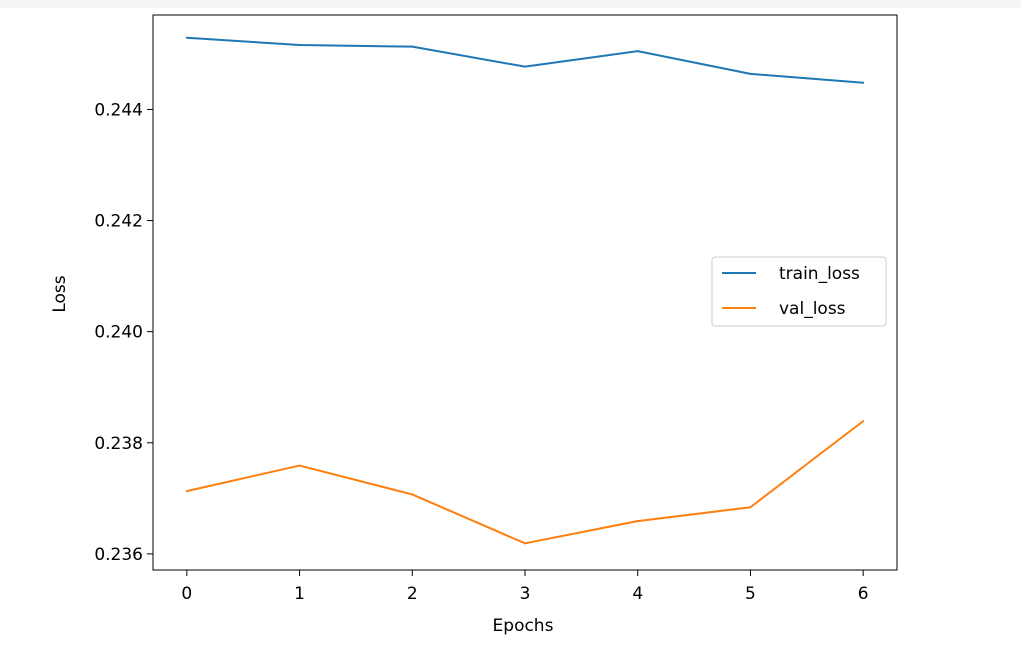 Image resolution: width=1021 pixels, height=665 pixels. What do you see at coordinates (299, 594) in the screenshot?
I see `x-tick-label: 1` at bounding box center [299, 594].